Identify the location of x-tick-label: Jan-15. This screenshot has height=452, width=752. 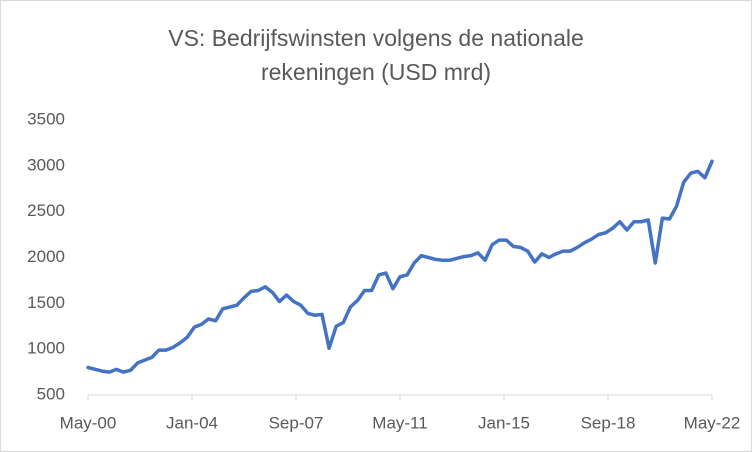
(504, 422).